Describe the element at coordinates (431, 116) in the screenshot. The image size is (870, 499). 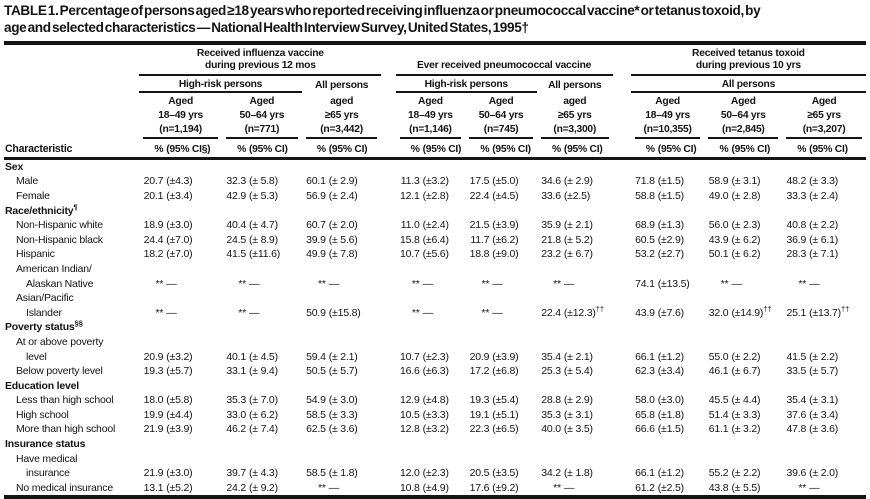
I see `col-header-pneumo-18-49: Aged 18–49 yrs (n=1,146)` at that location.